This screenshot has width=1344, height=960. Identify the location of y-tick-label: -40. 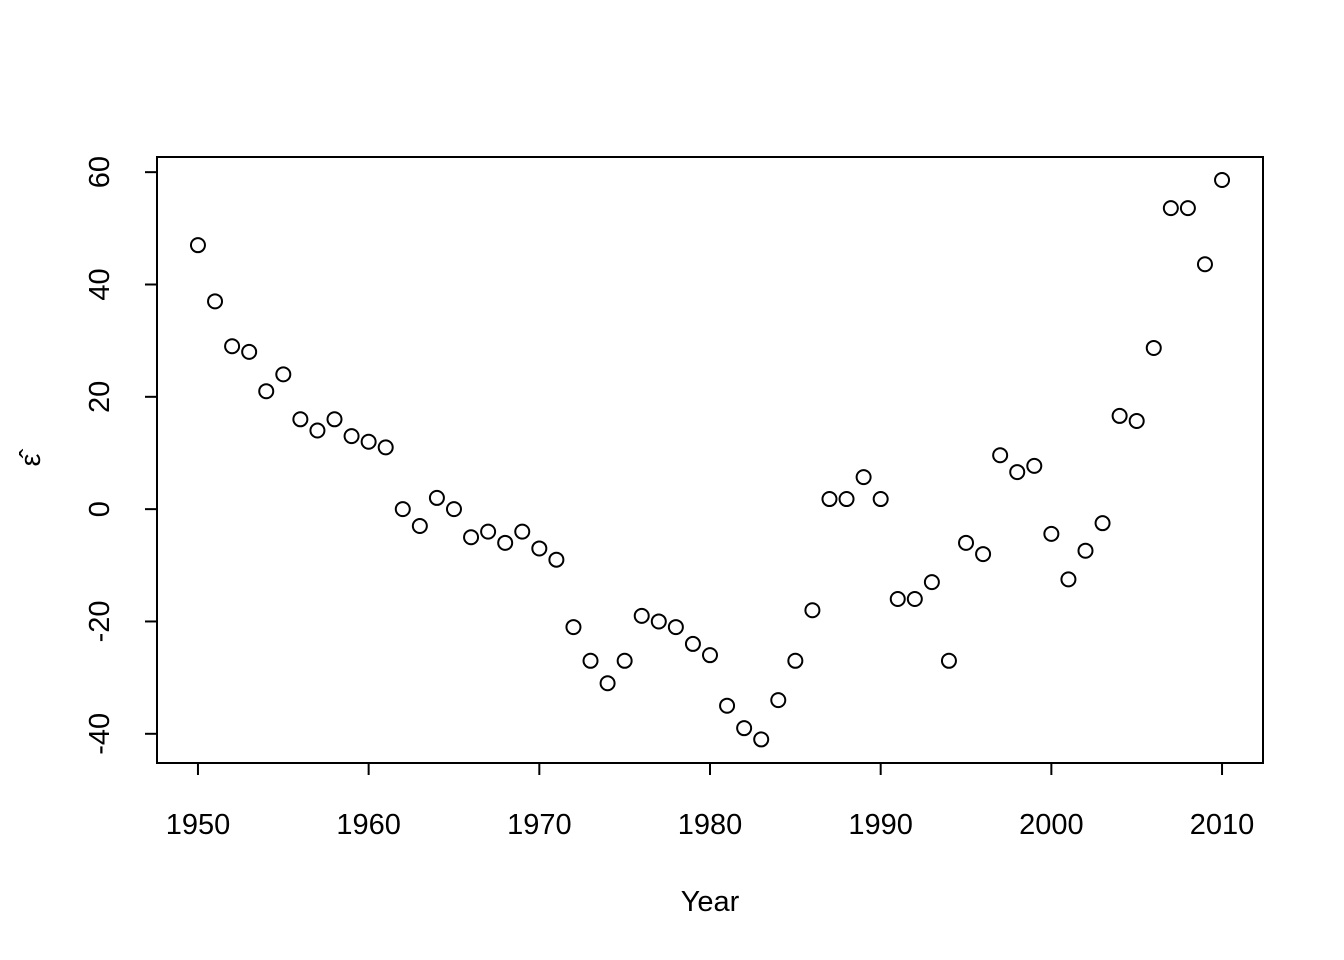
(100, 734).